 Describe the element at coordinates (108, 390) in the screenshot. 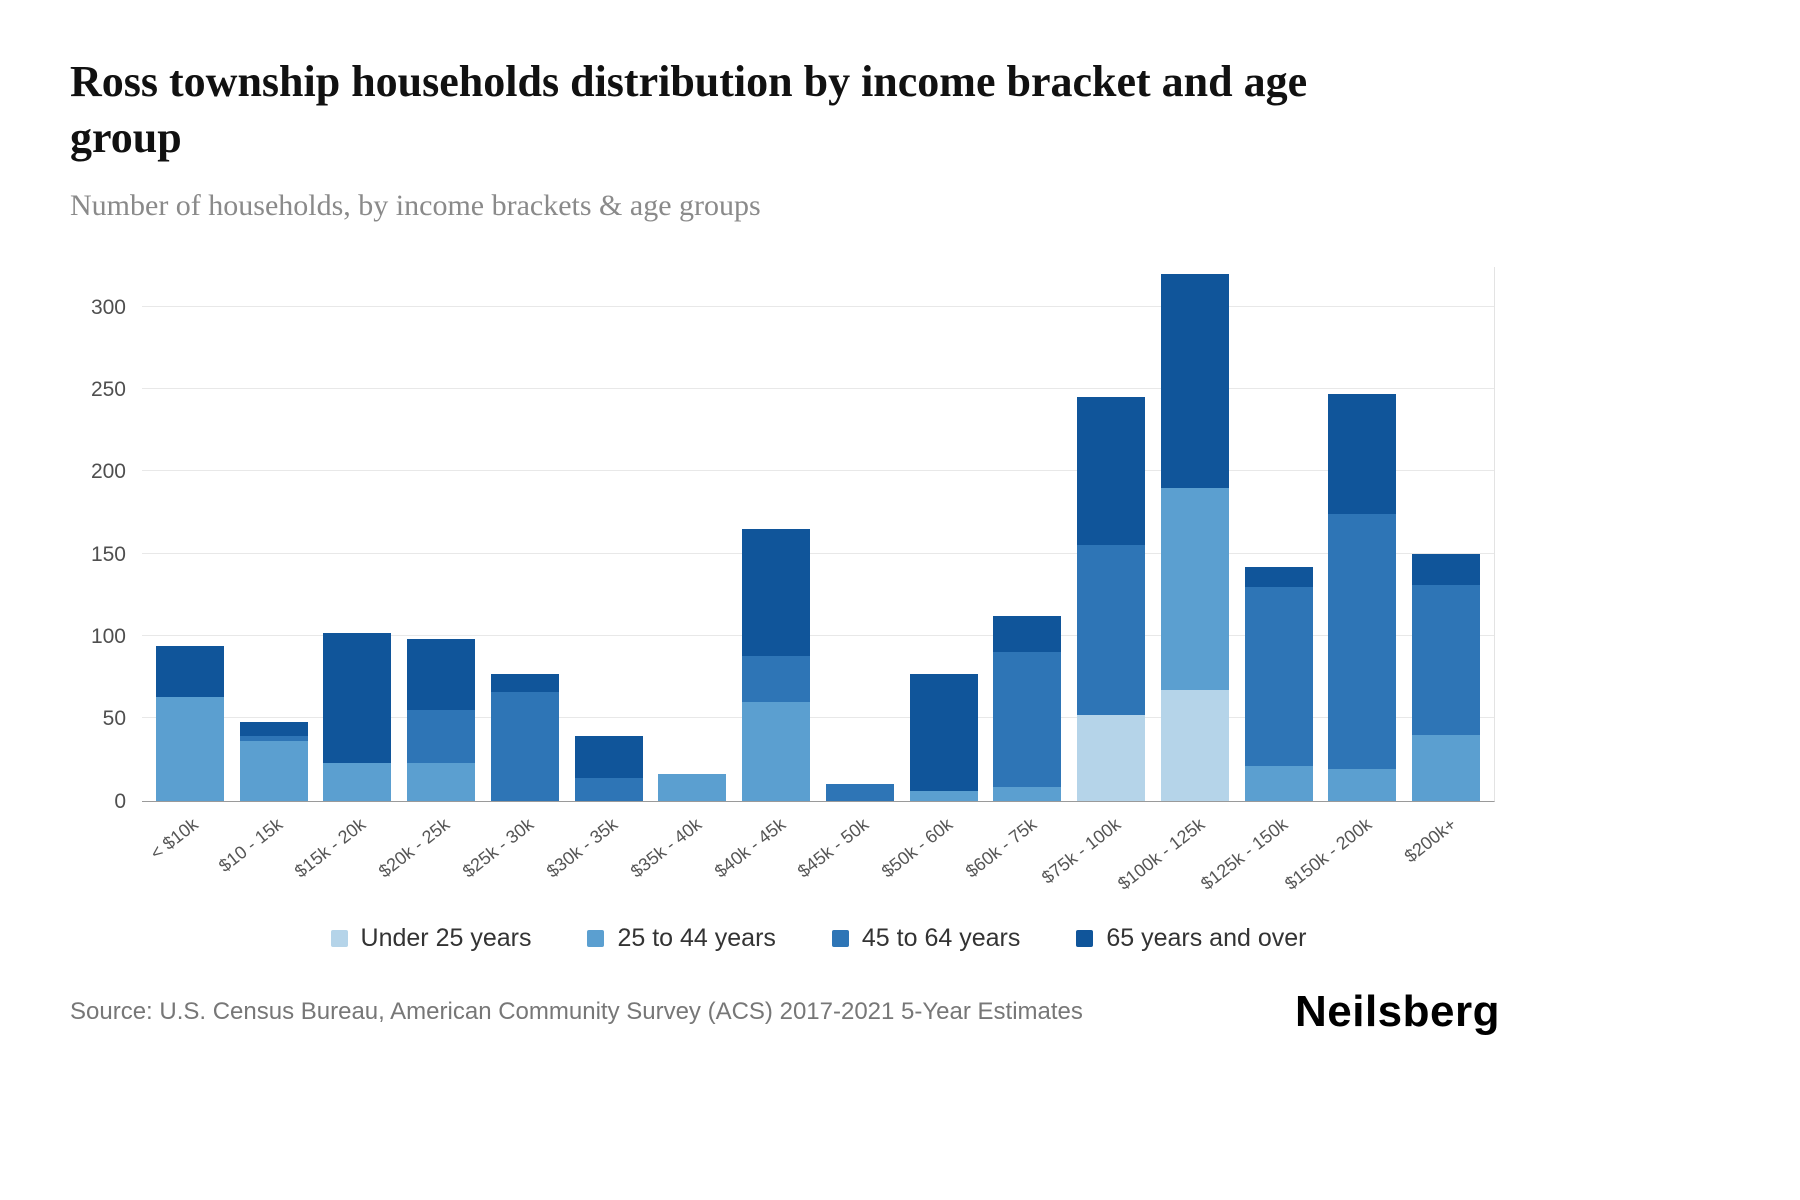

I see `y-tick-label: 250` at that location.